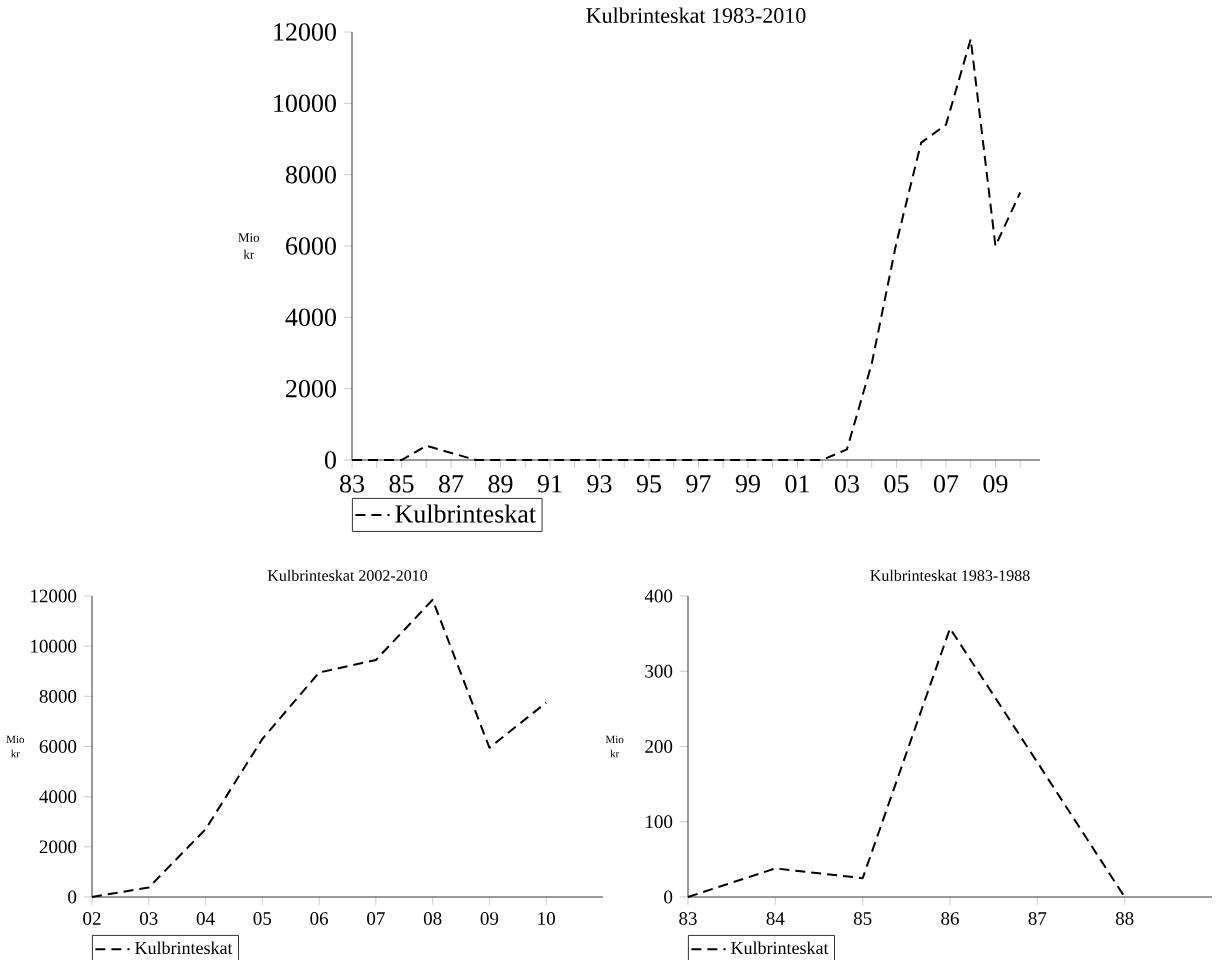 The image size is (1217, 960). Describe the element at coordinates (347, 575) in the screenshot. I see `chart-title: Kulbrinteskat 2002-2010` at that location.